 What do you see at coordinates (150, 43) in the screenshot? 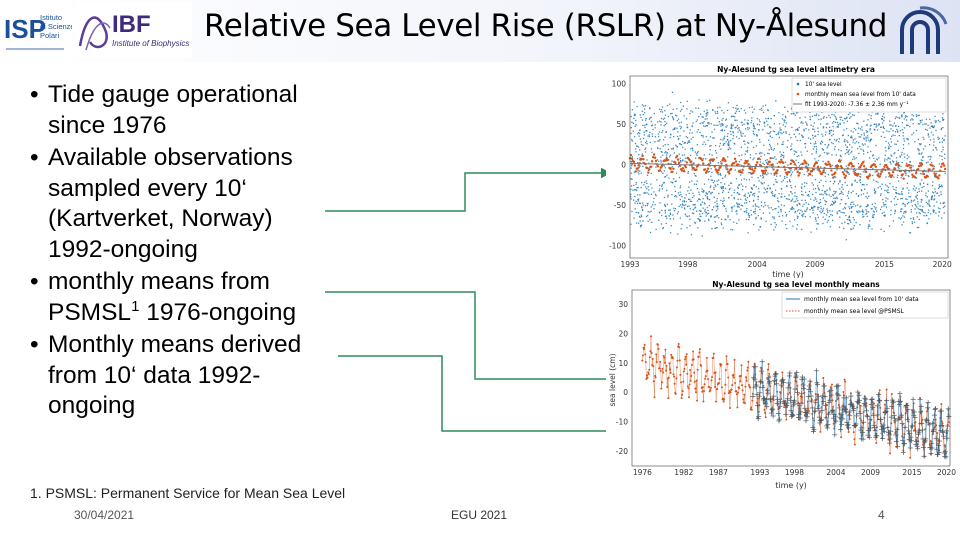
I see `ibf-logo-subtitle: Institute of Biophysics` at bounding box center [150, 43].